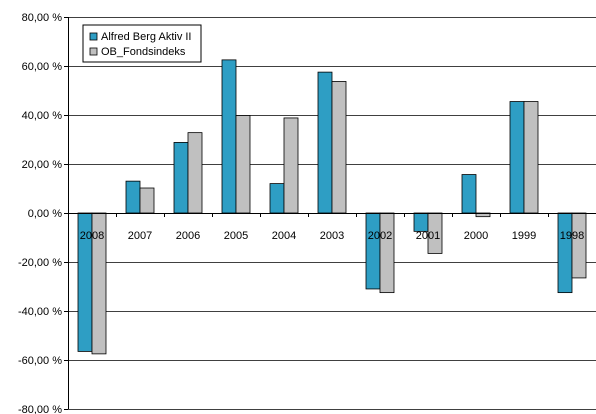  Describe the element at coordinates (40, 409) in the screenshot. I see `y-tick-label-0: -80,00 %` at that location.